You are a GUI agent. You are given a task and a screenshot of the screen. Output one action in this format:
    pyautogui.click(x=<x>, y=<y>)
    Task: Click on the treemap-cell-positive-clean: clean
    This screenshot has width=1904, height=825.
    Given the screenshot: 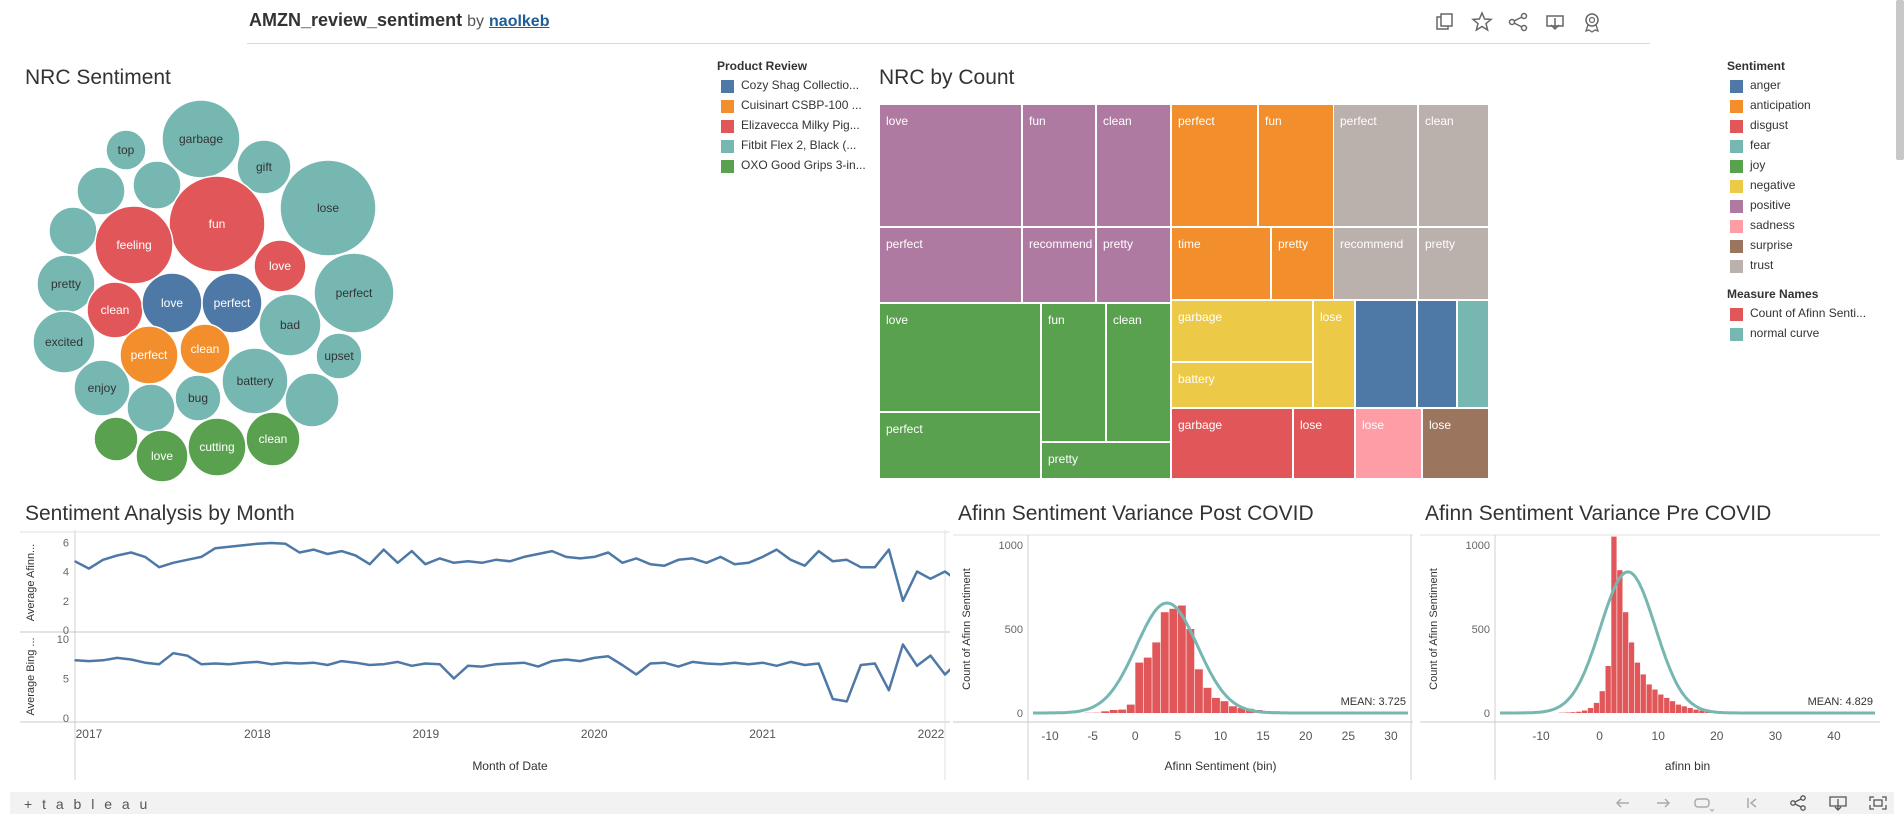 What is the action you would take?
    pyautogui.click(x=1133, y=165)
    